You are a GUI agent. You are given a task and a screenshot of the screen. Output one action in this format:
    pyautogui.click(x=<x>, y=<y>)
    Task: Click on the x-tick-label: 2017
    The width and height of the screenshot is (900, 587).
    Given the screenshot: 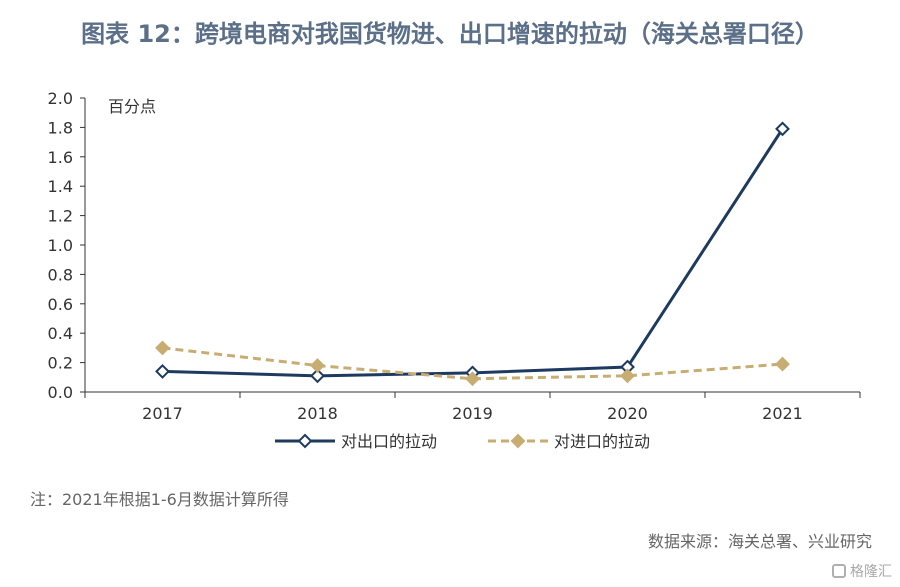 What is the action you would take?
    pyautogui.click(x=162, y=413)
    